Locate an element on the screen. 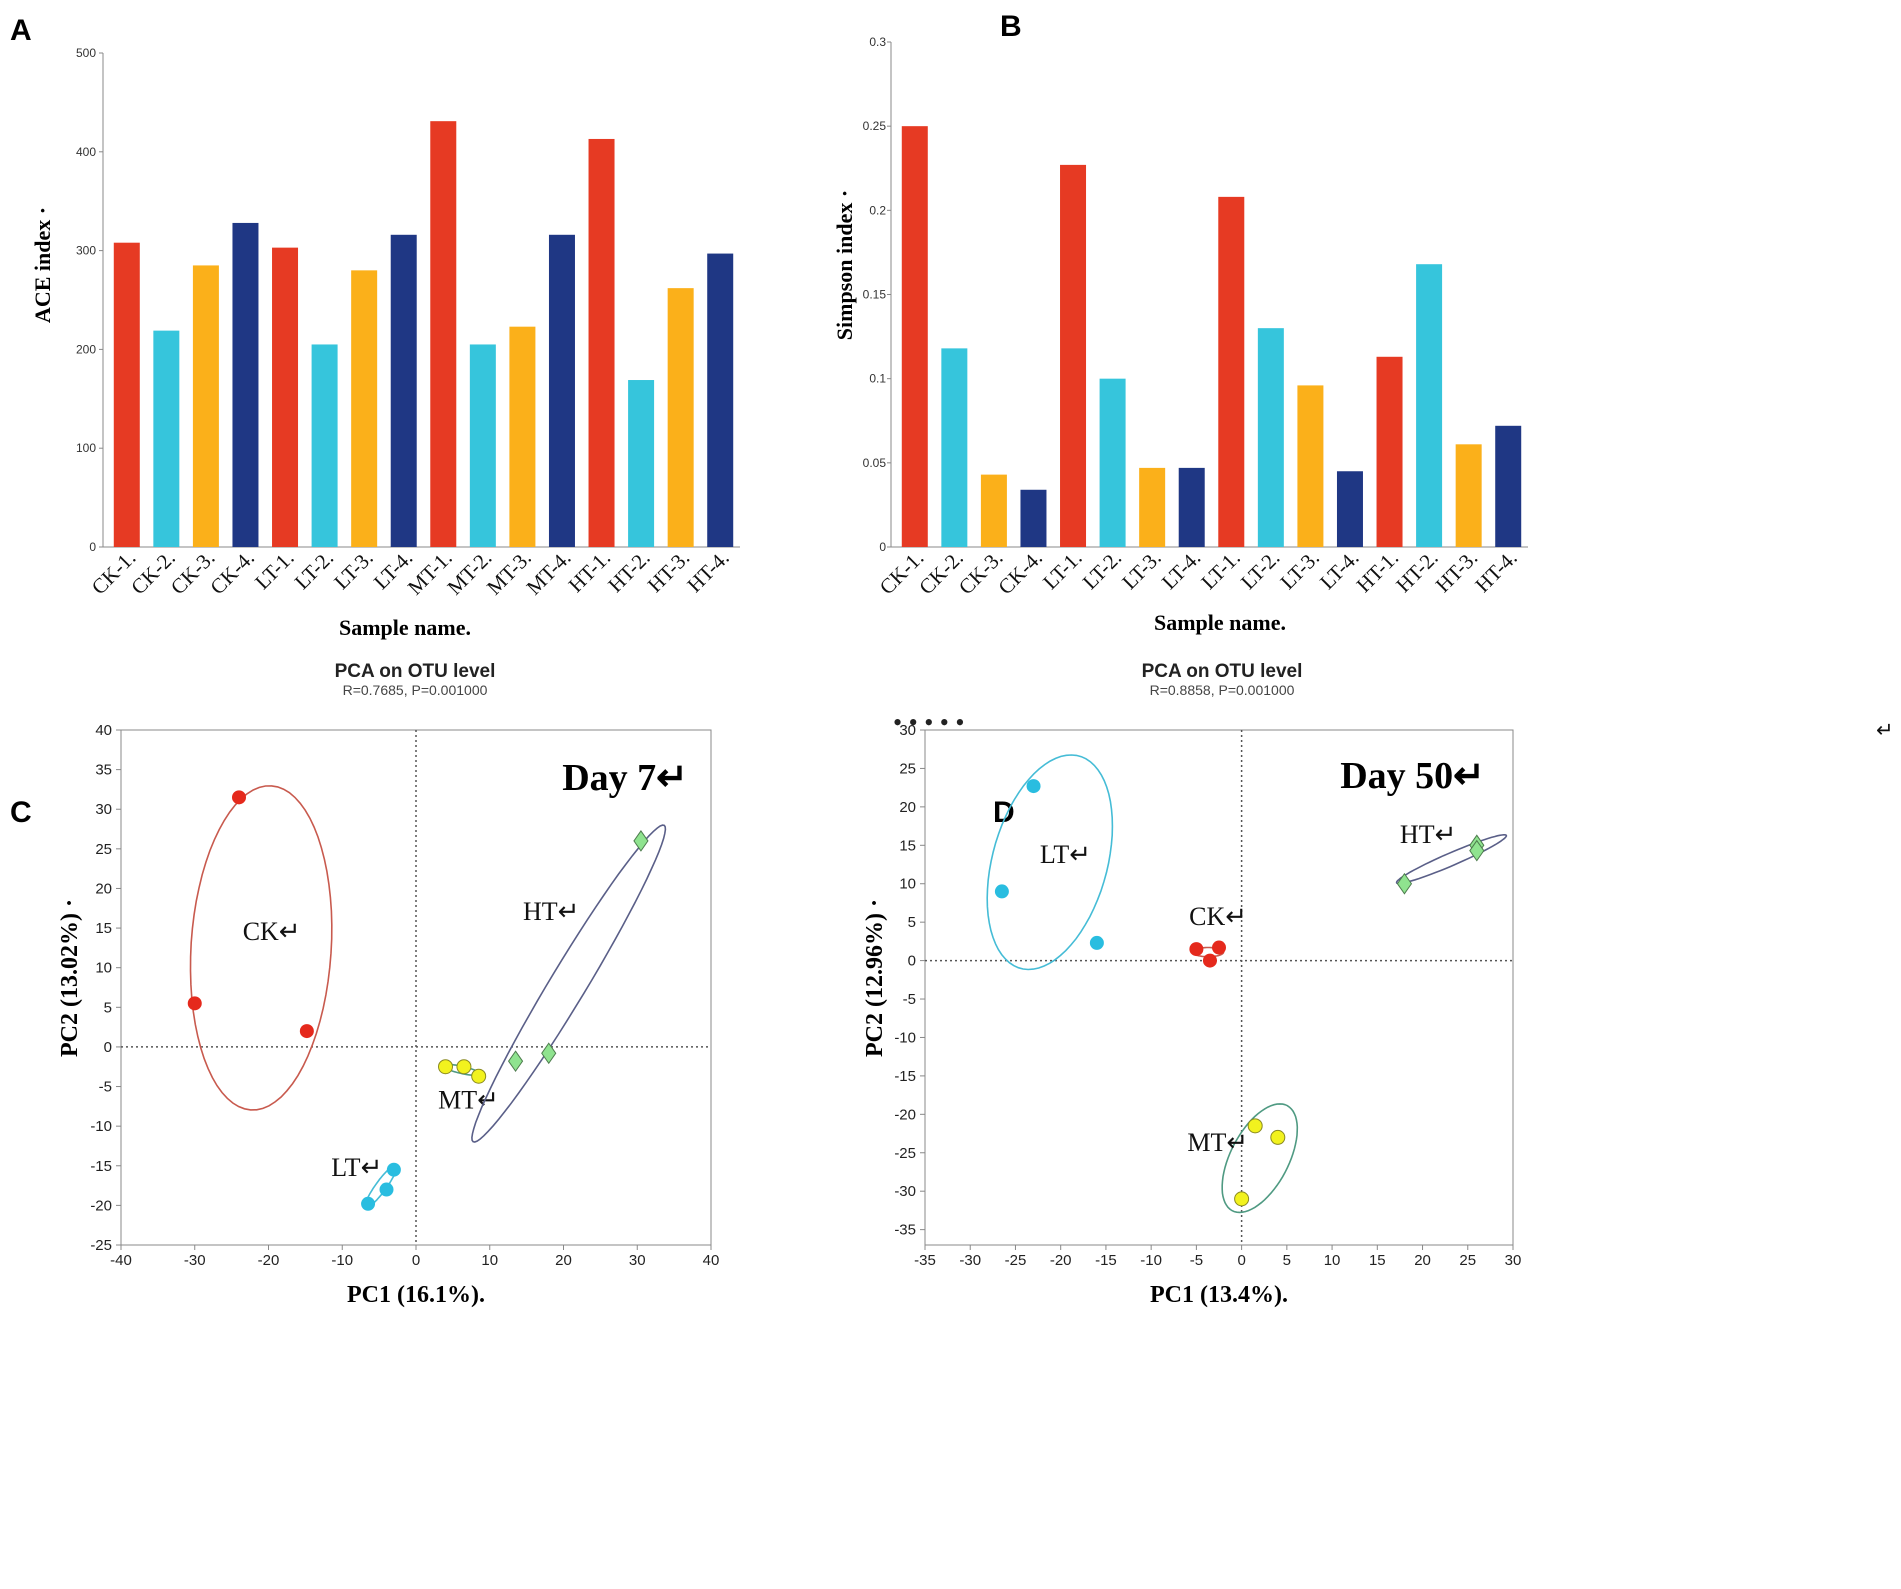 Image resolution: width=1901 pixels, height=1589 pixels. x-tick-label: 25 is located at coordinates (1467, 1260).